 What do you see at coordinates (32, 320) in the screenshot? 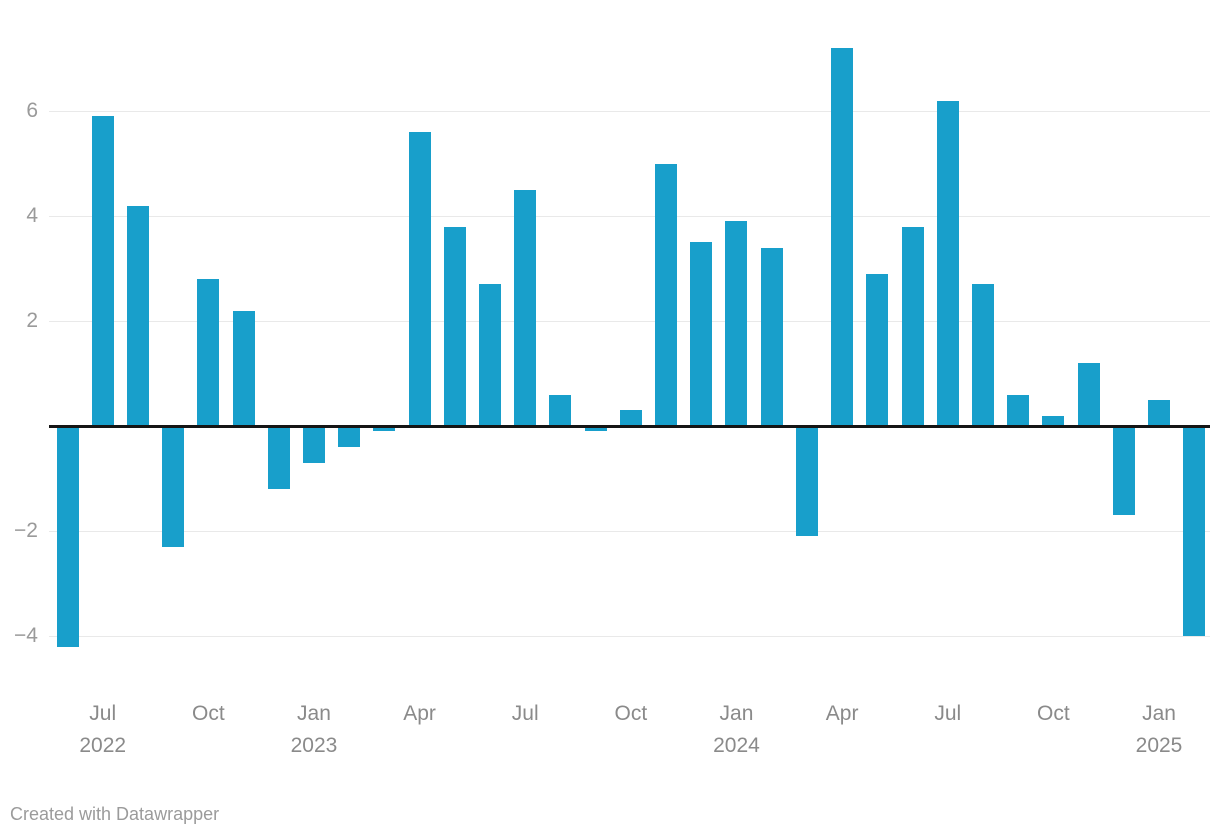
I see `y-tick-label: 2` at bounding box center [32, 320].